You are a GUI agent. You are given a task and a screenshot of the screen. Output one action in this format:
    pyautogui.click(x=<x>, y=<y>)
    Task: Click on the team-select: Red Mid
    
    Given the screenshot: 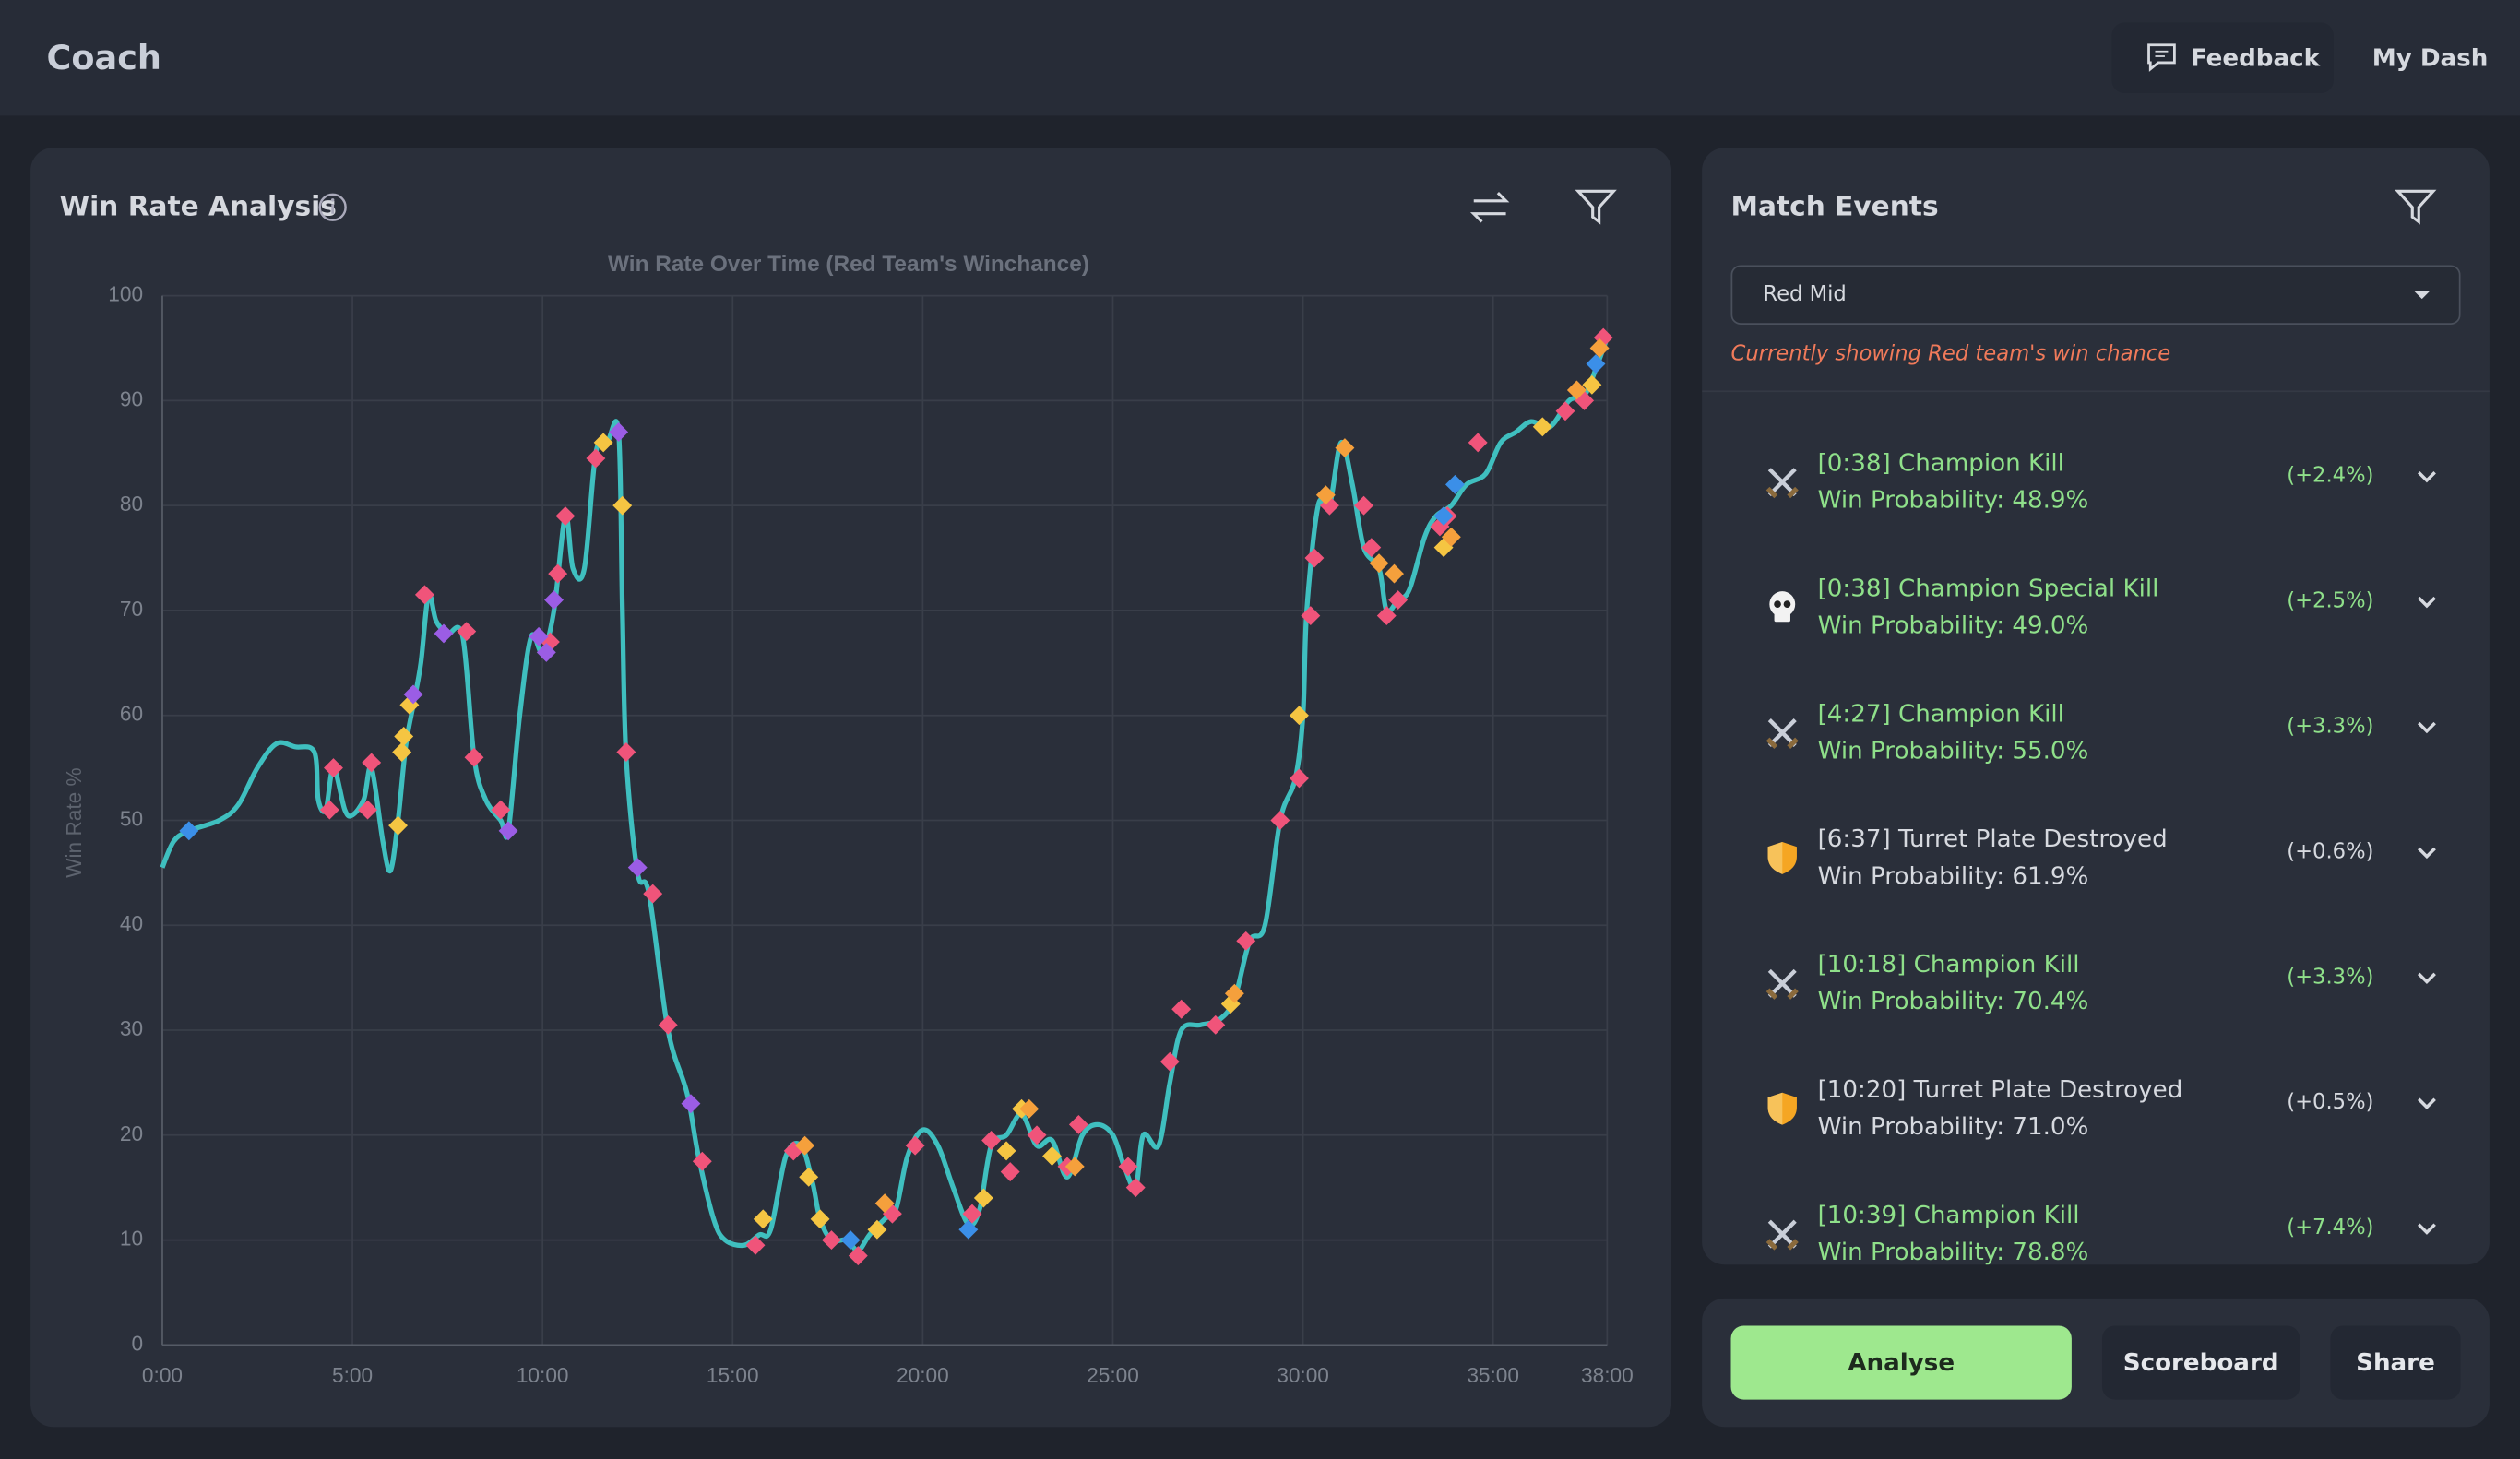 What is the action you would take?
    pyautogui.click(x=2095, y=295)
    